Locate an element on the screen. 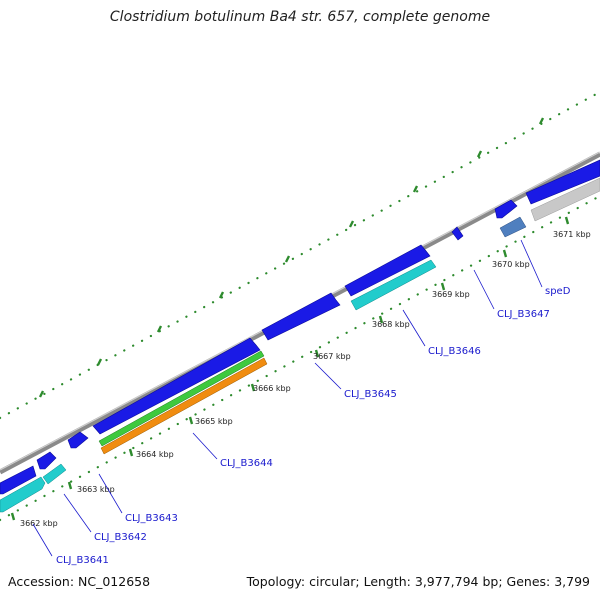 The height and width of the screenshot is (600, 600). rna-feature-orange is located at coordinates (184, 406).